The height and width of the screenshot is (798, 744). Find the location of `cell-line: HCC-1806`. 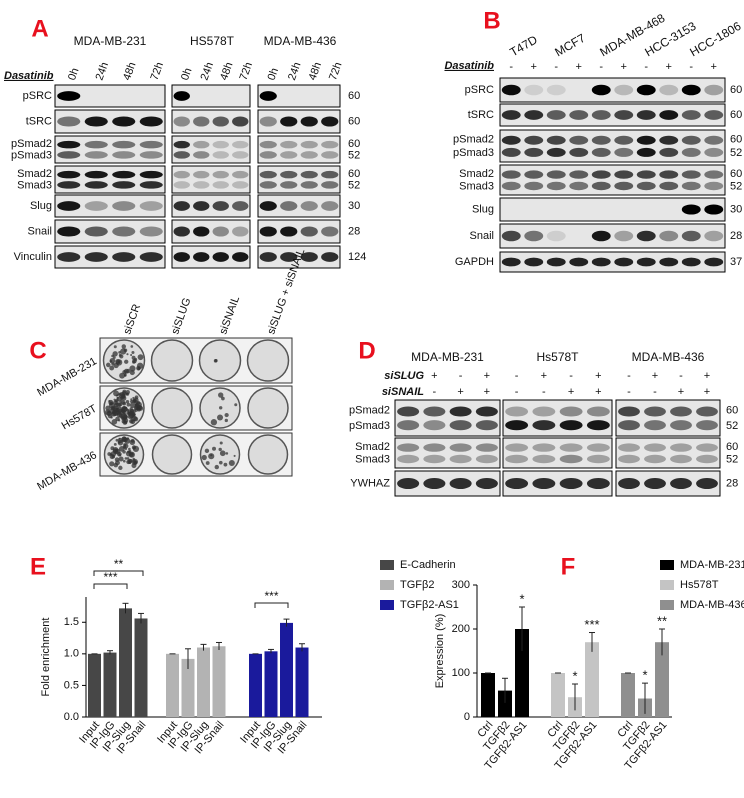

cell-line: HCC-1806 is located at coordinates (715, 39).